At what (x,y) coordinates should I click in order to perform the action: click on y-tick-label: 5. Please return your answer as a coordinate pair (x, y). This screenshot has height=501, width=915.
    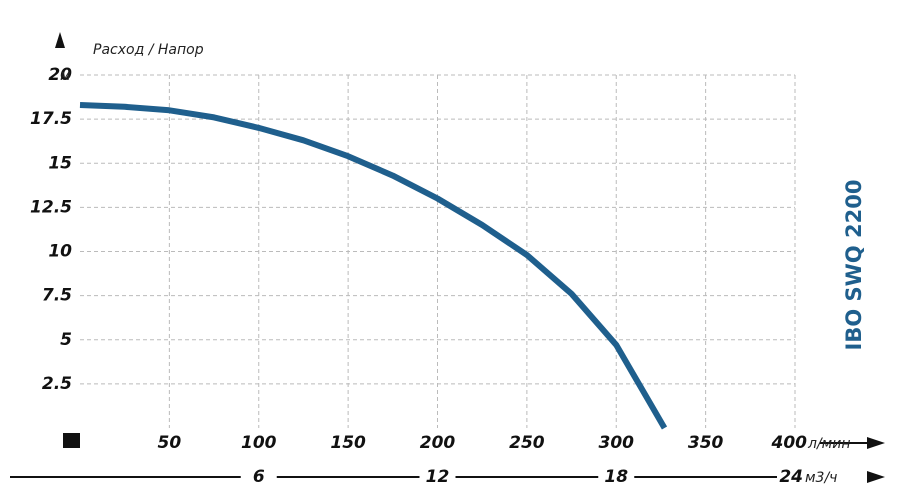
    Looking at the image, I should click on (66, 340).